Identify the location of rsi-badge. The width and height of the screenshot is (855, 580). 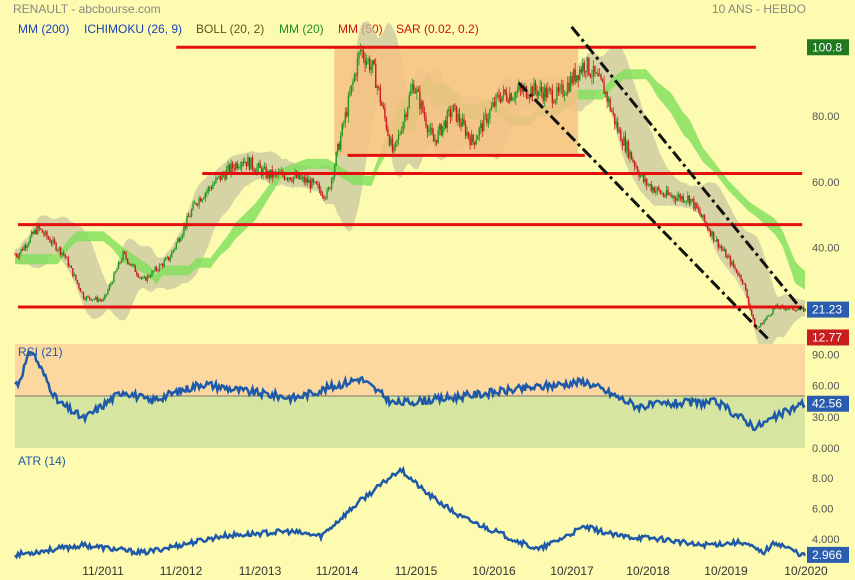
(828, 403).